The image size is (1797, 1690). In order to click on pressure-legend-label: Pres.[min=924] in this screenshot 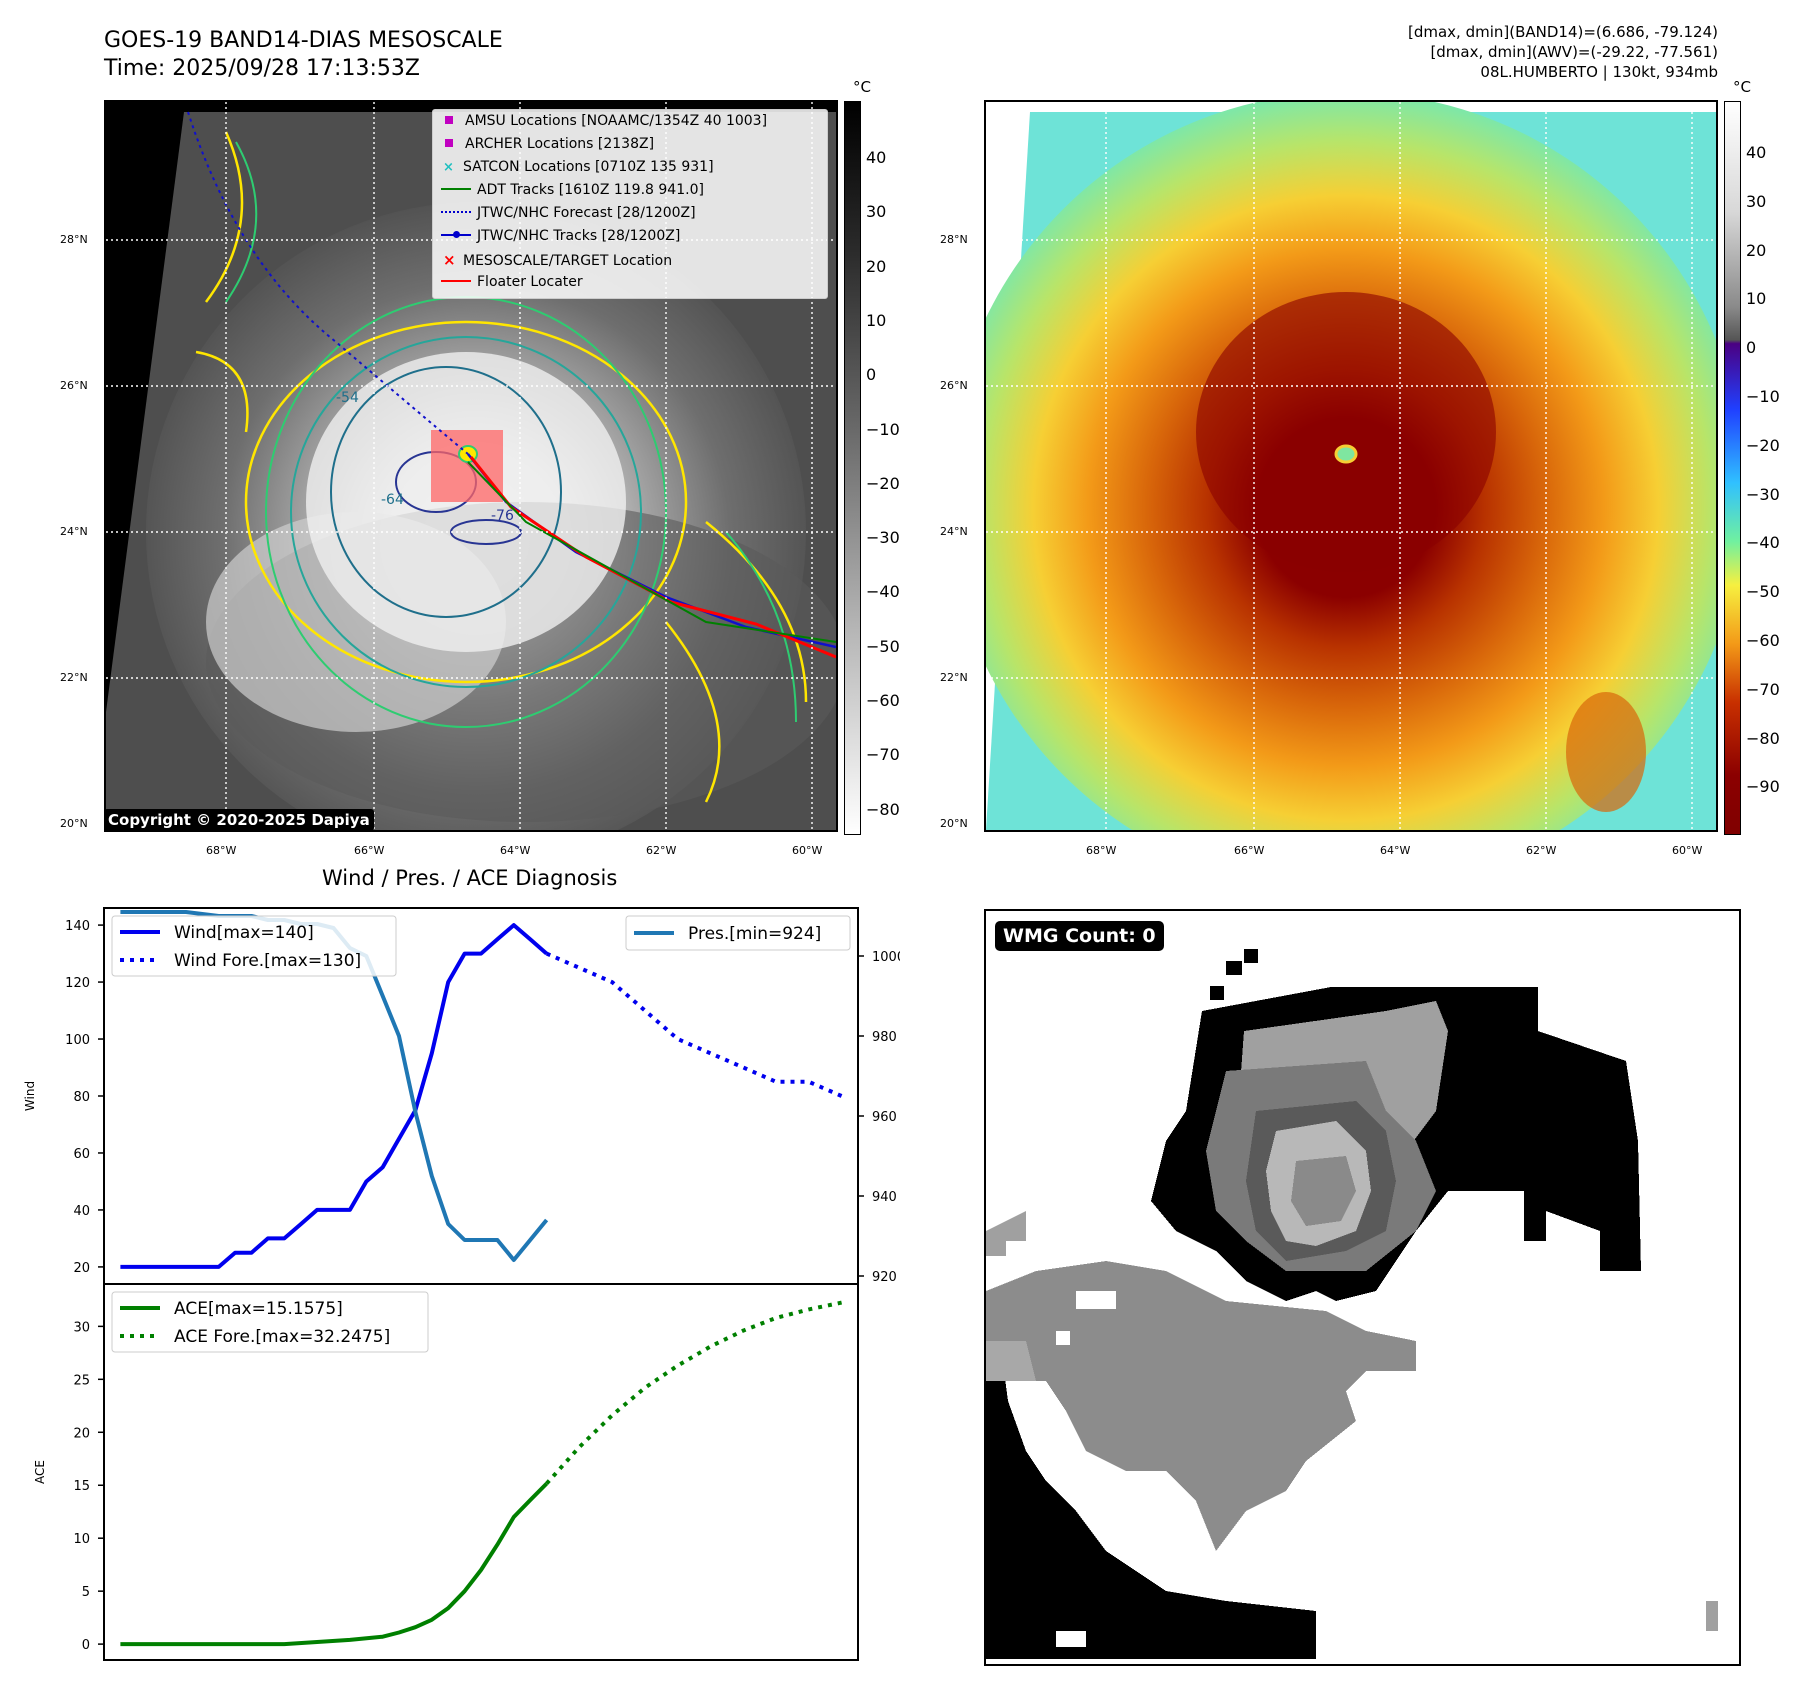, I will do `click(754, 934)`.